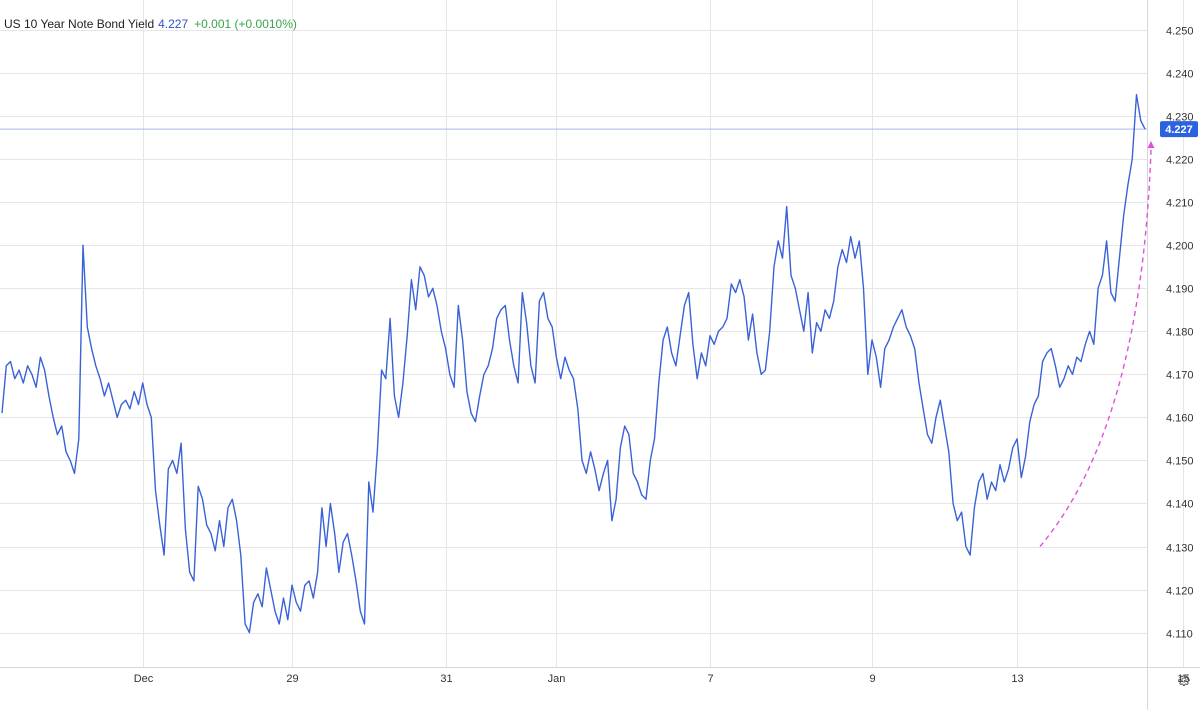 Image resolution: width=1200 pixels, height=710 pixels. Describe the element at coordinates (79, 24) in the screenshot. I see `legend-symbol: US 10 Year Note Bond Yield` at that location.